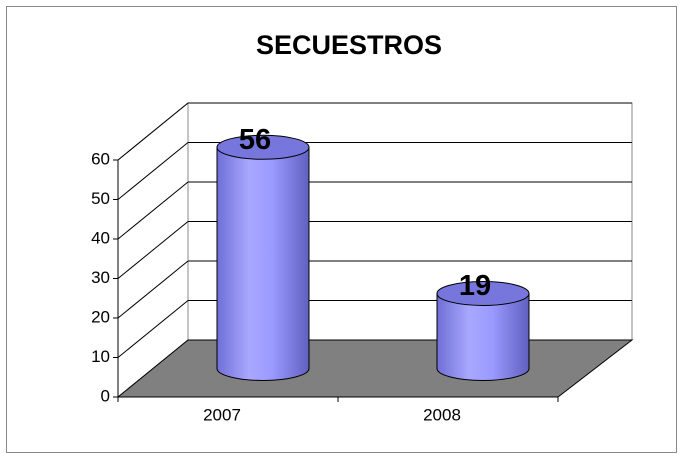 The width and height of the screenshot is (684, 460). I want to click on data-label: 56, so click(255, 140).